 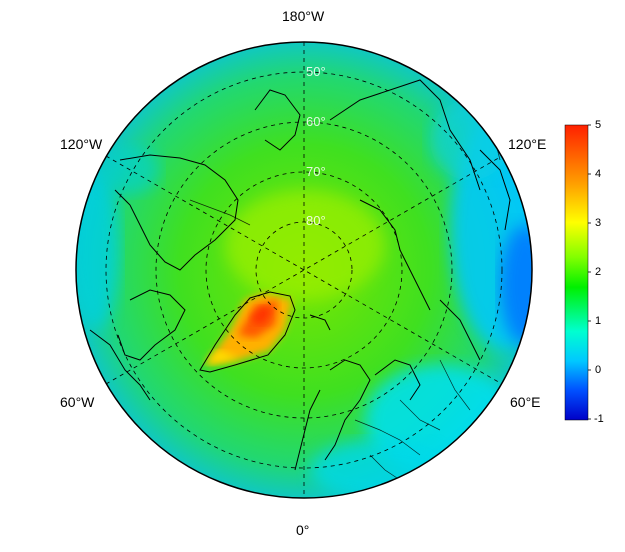 What do you see at coordinates (77, 402) in the screenshot?
I see `lon-label-60w: 60°W` at bounding box center [77, 402].